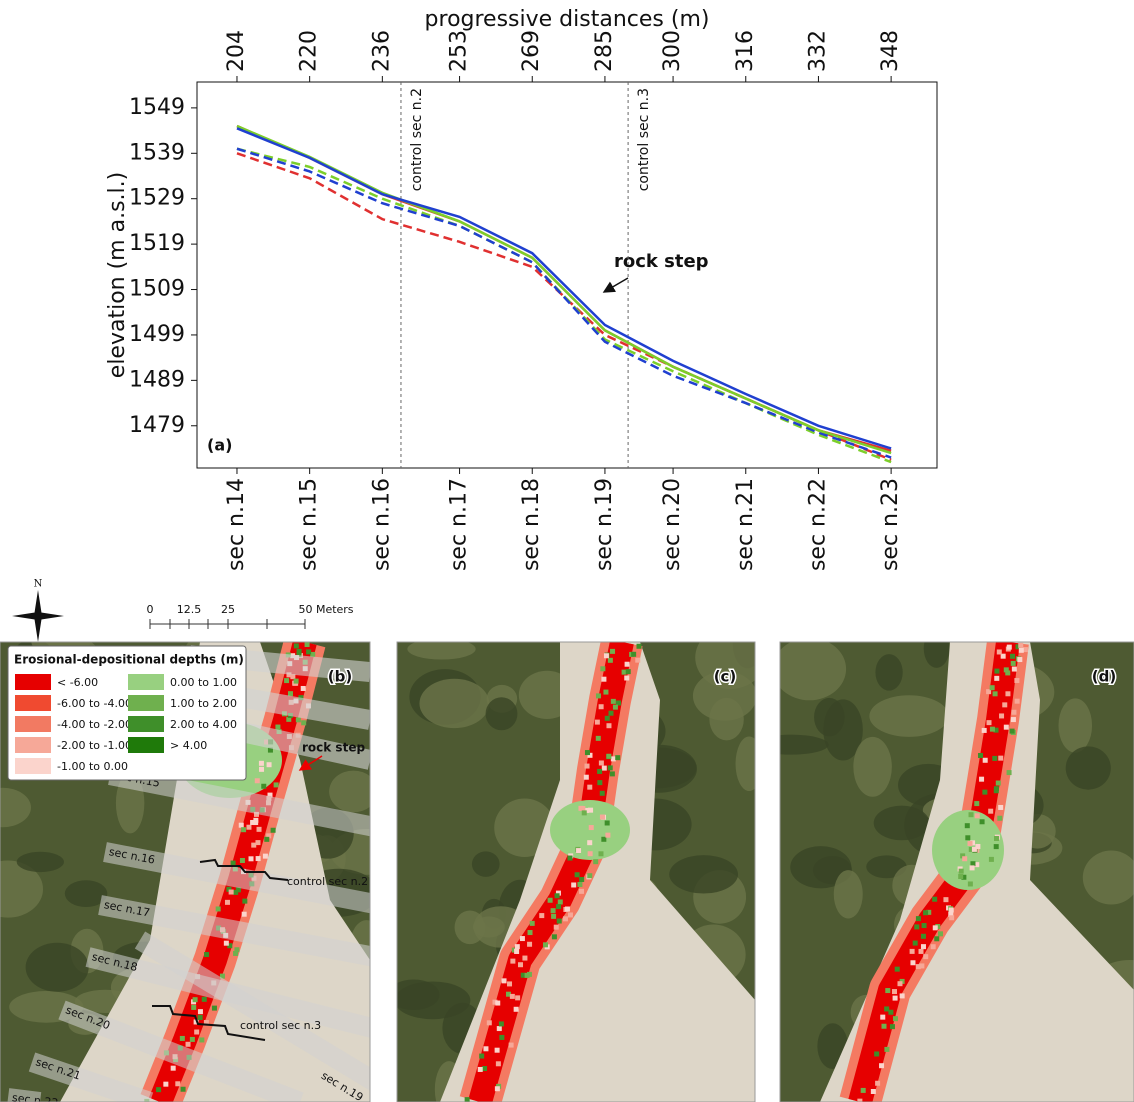 Image resolution: width=1134 pixels, height=1102 pixels. I want to click on legend-swatch, so click(146, 703).